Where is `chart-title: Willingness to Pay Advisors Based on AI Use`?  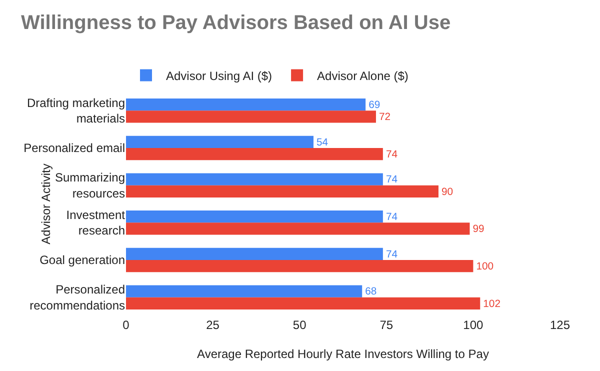
chart-title: Willingness to Pay Advisors Based on AI Use is located at coordinates (236, 23).